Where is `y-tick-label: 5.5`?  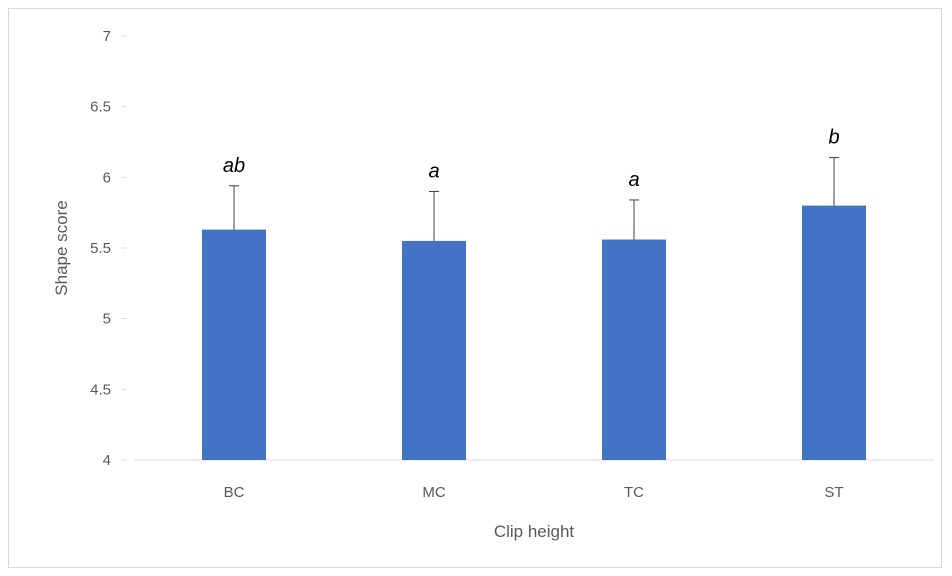 y-tick-label: 5.5 is located at coordinates (100, 248).